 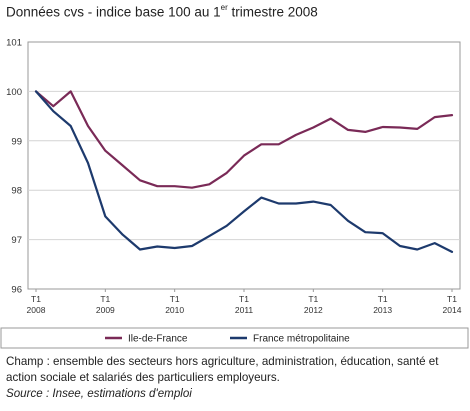 I want to click on x-tick-label-year: 2012, so click(x=313, y=310).